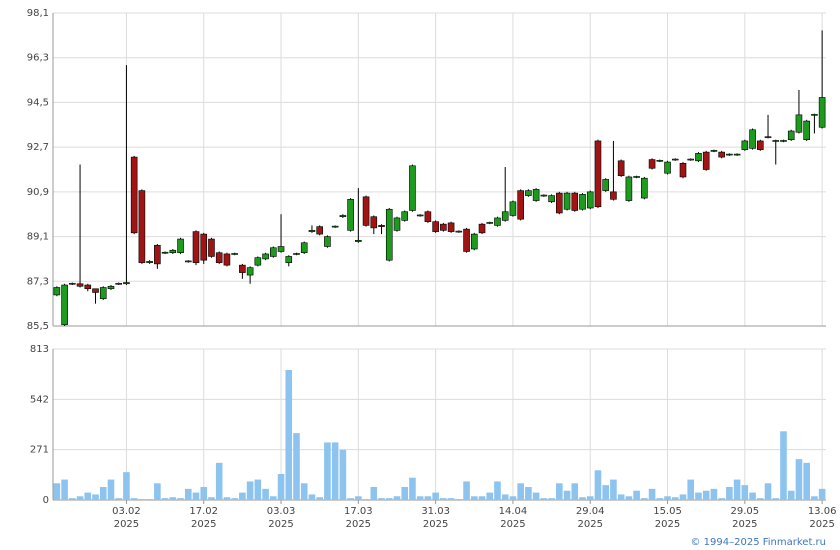  I want to click on x-tick-label: 17.03, so click(358, 511).